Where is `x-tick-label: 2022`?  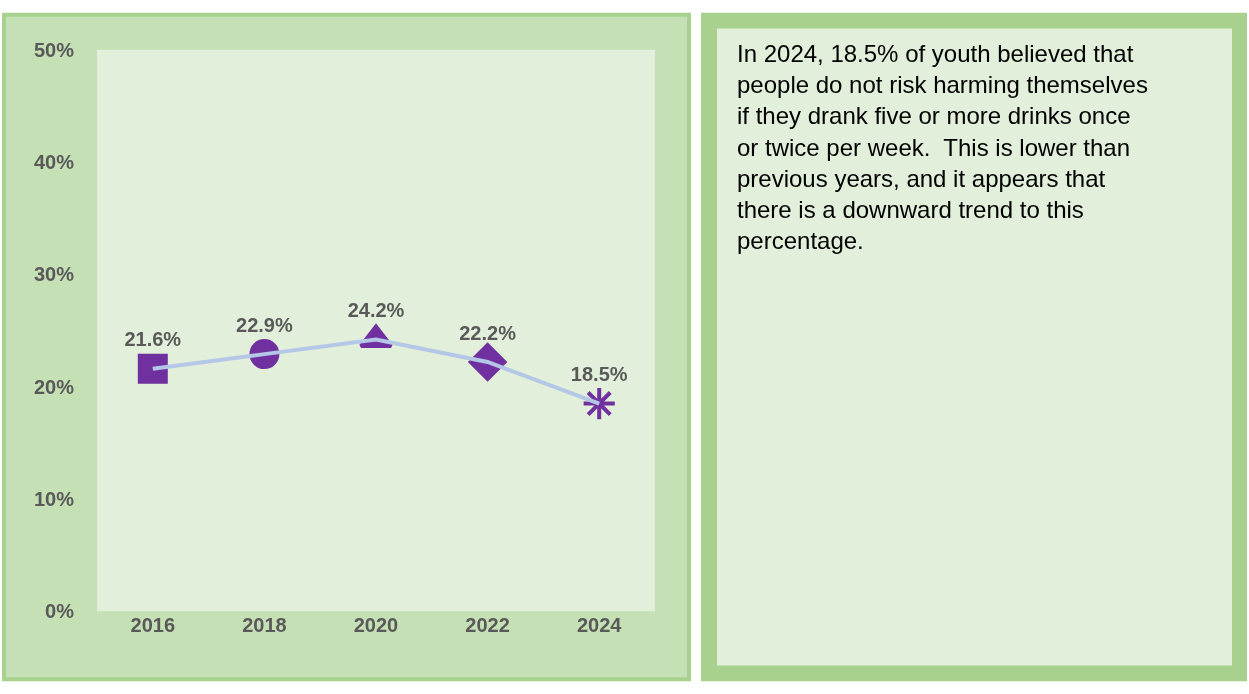 x-tick-label: 2022 is located at coordinates (487, 625).